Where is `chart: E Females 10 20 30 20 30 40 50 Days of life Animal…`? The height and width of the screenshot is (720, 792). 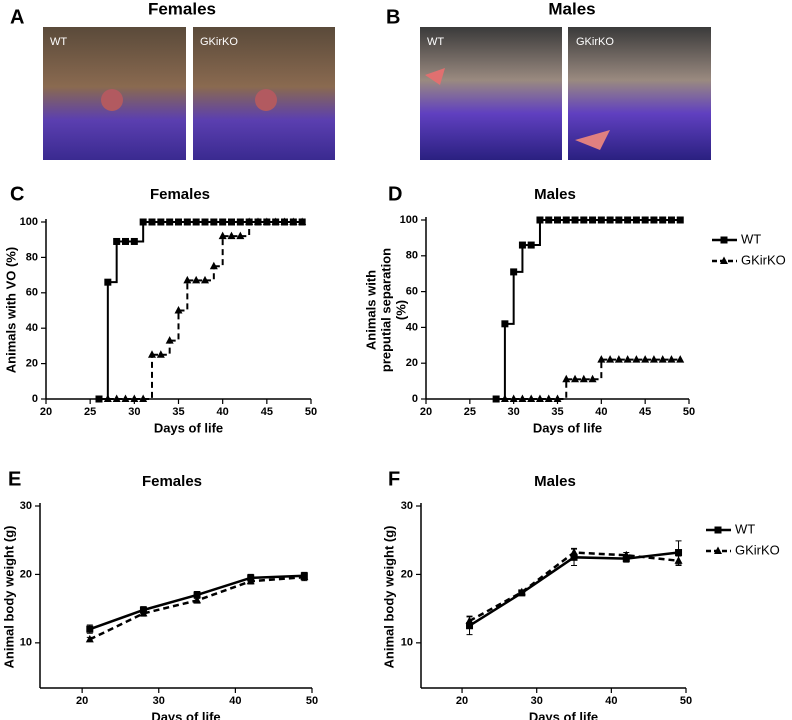 chart: E Females 10 20 30 20 30 40 50 Days of life Animal… is located at coordinates (159, 594).